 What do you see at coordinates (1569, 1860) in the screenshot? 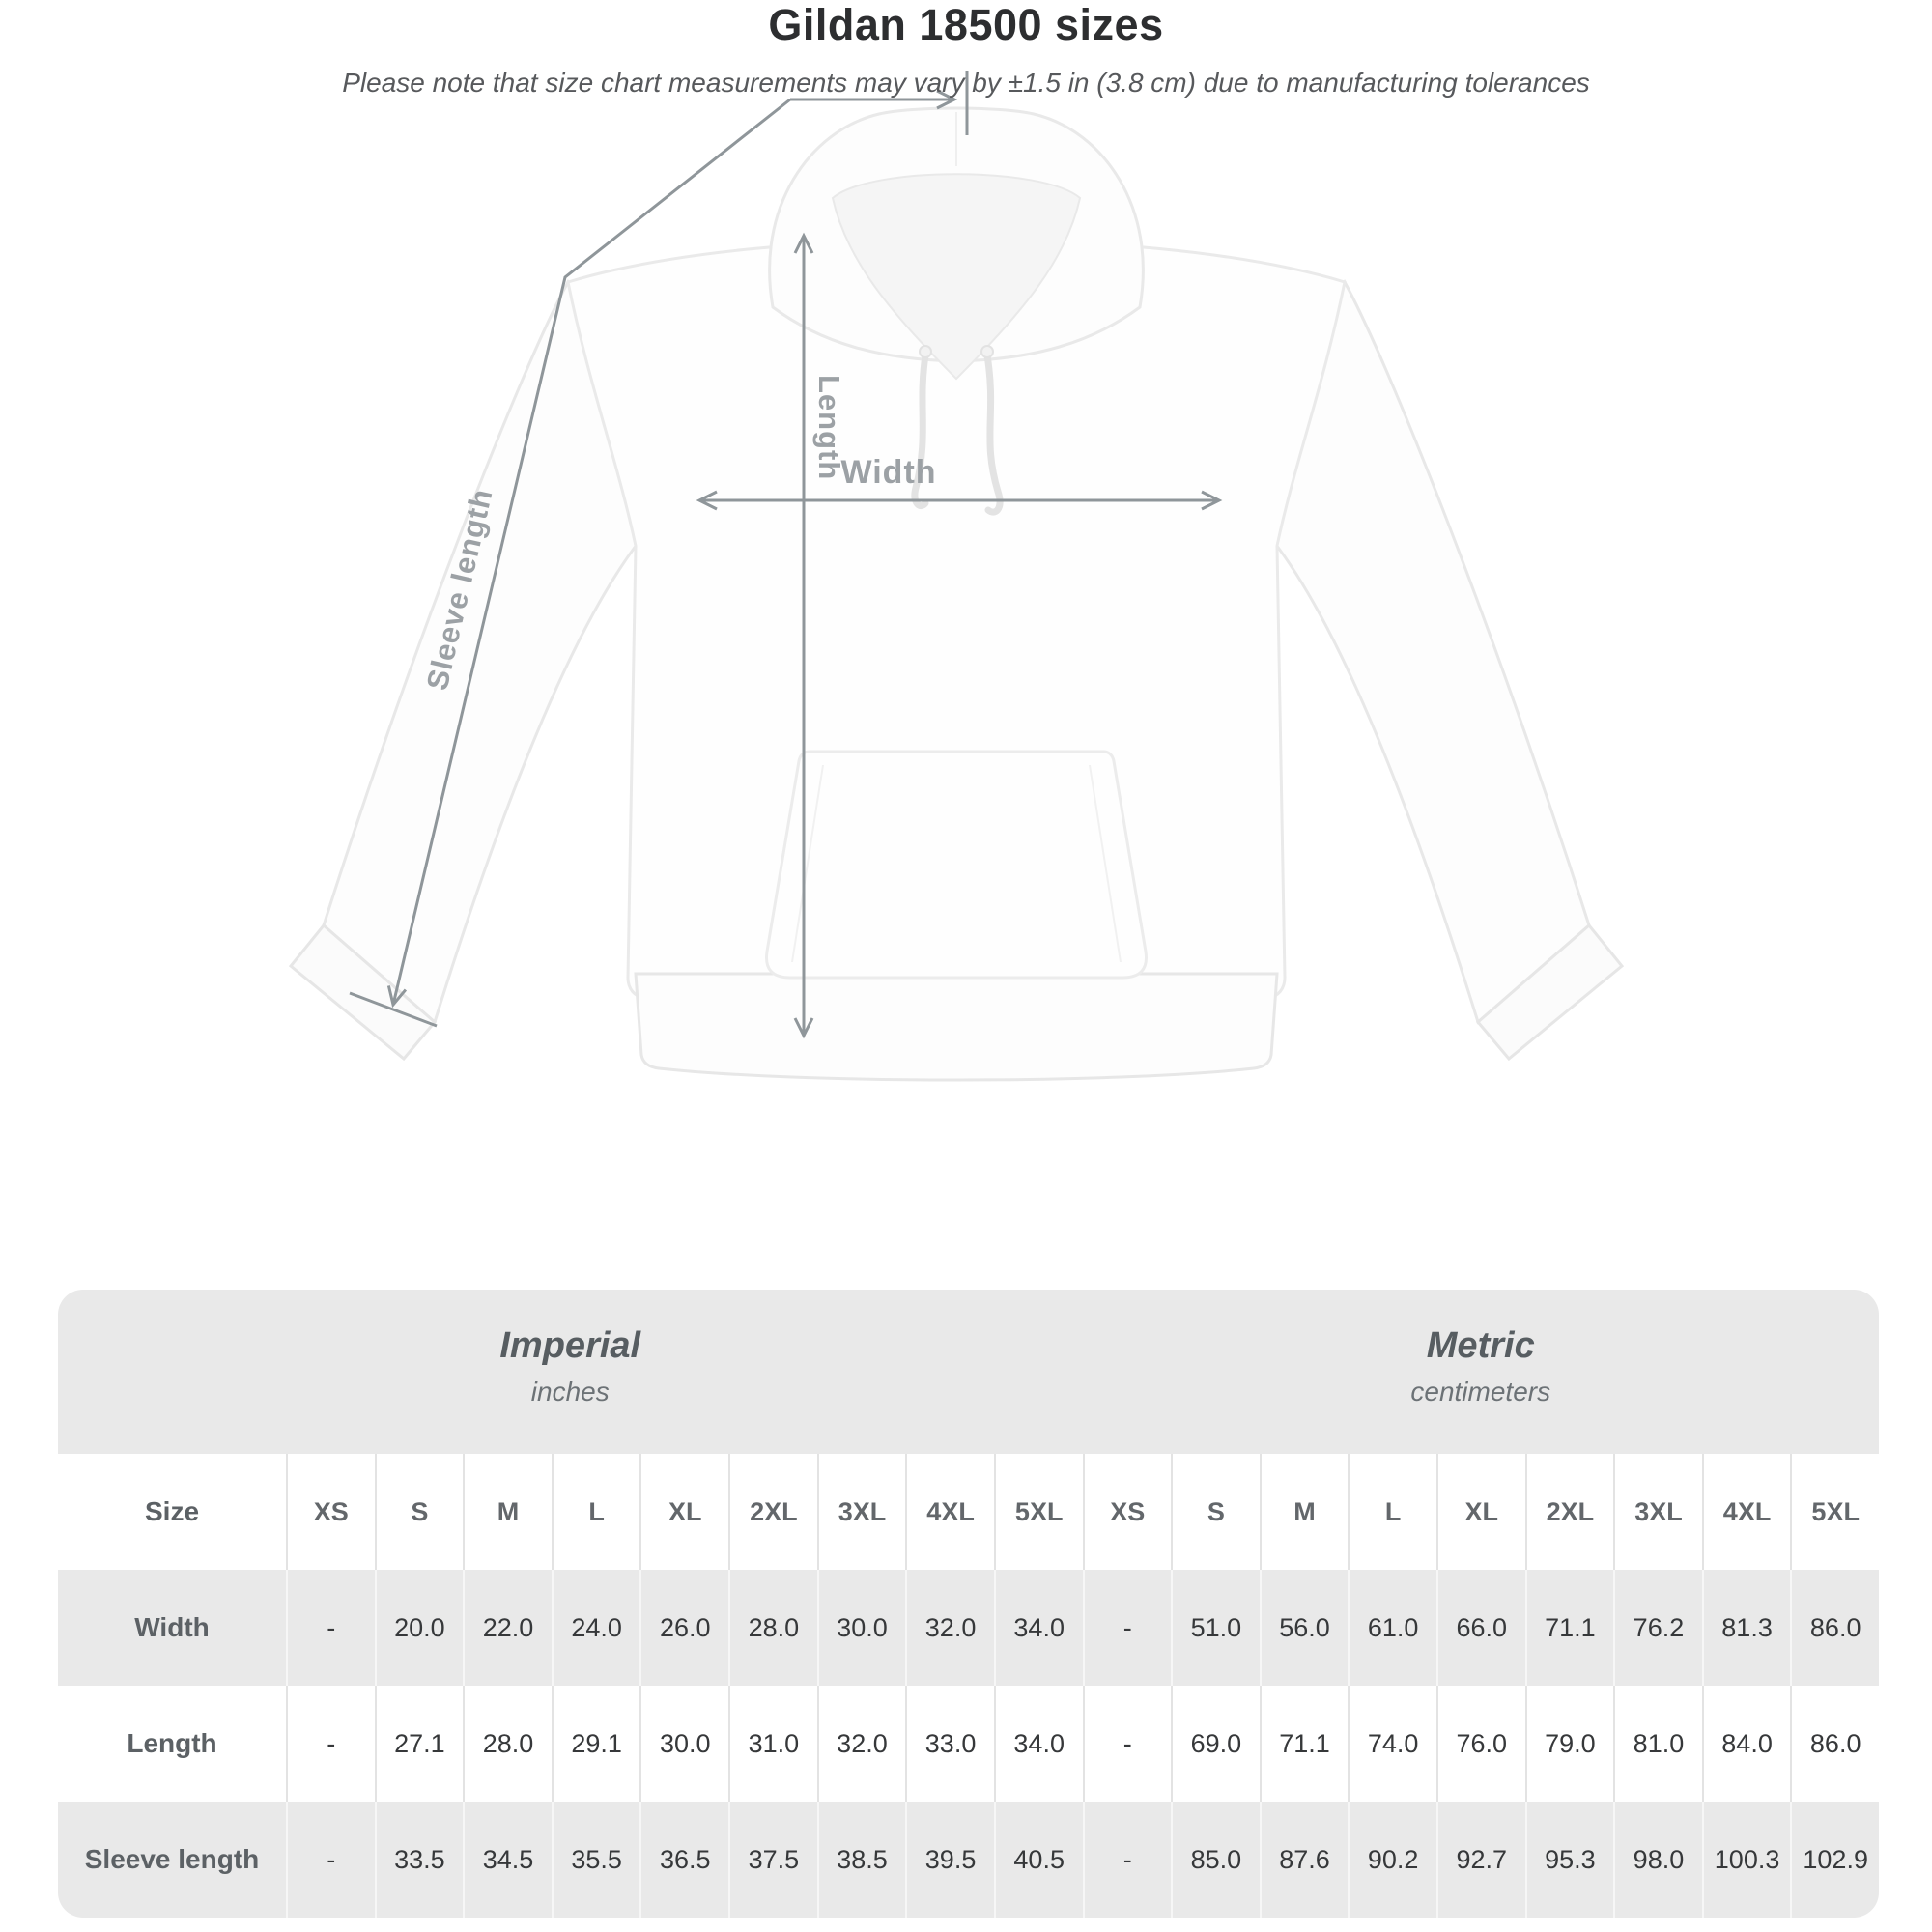
I see `metric-data-cell: 95.3` at bounding box center [1569, 1860].